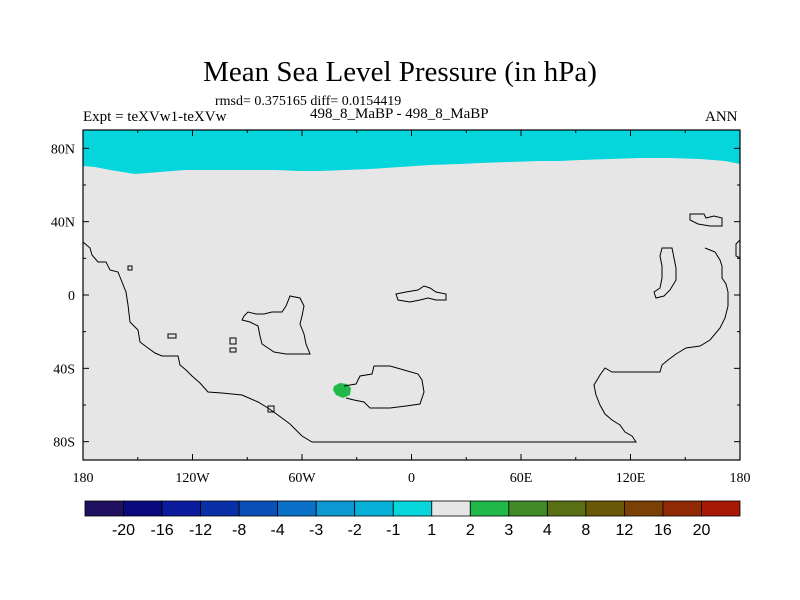 The height and width of the screenshot is (600, 800). I want to click on colorbar-label: -3, so click(316, 530).